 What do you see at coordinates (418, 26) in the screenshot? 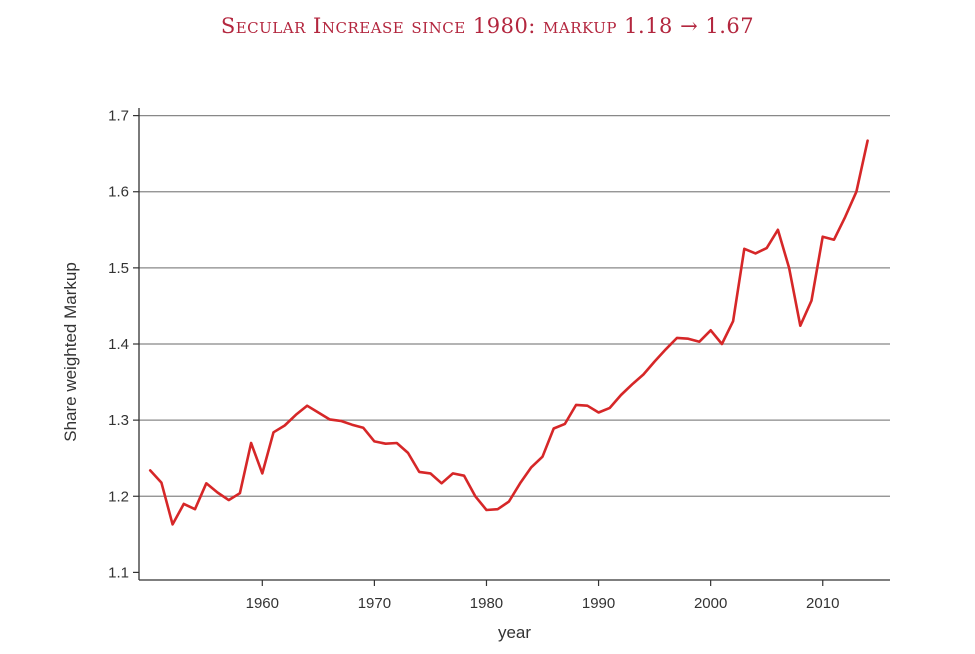
I see `chart-title-text: Secular Increase since 1980: markup` at bounding box center [418, 26].